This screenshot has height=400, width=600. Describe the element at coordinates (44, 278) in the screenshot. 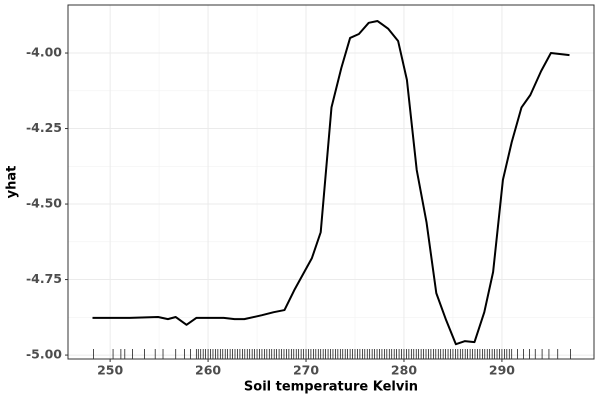

I see `y-tick-label: -4.75` at that location.